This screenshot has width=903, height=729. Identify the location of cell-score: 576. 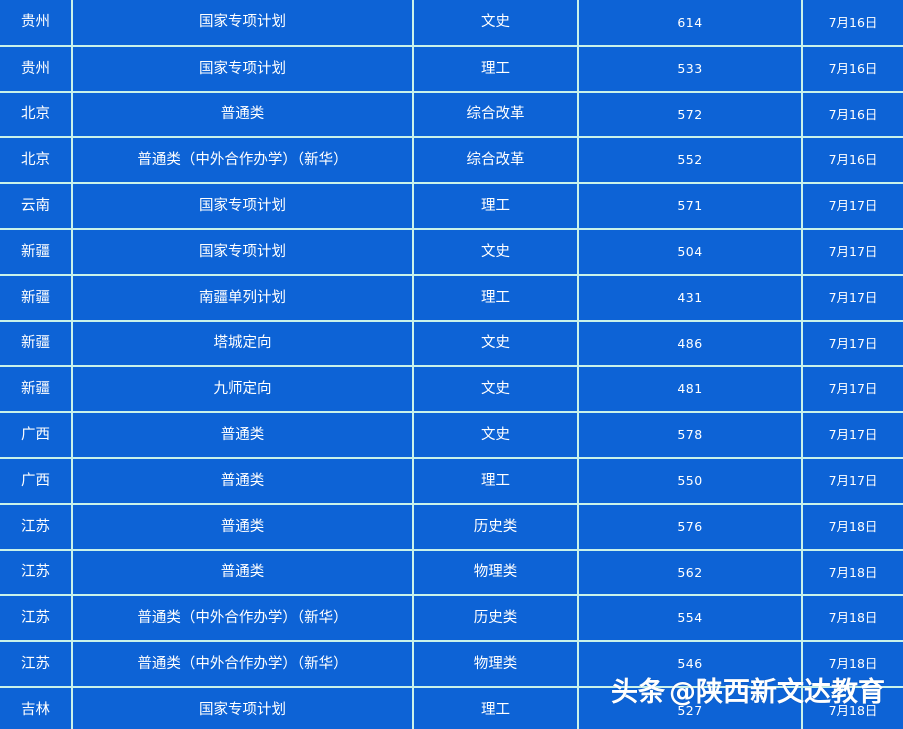
(690, 527).